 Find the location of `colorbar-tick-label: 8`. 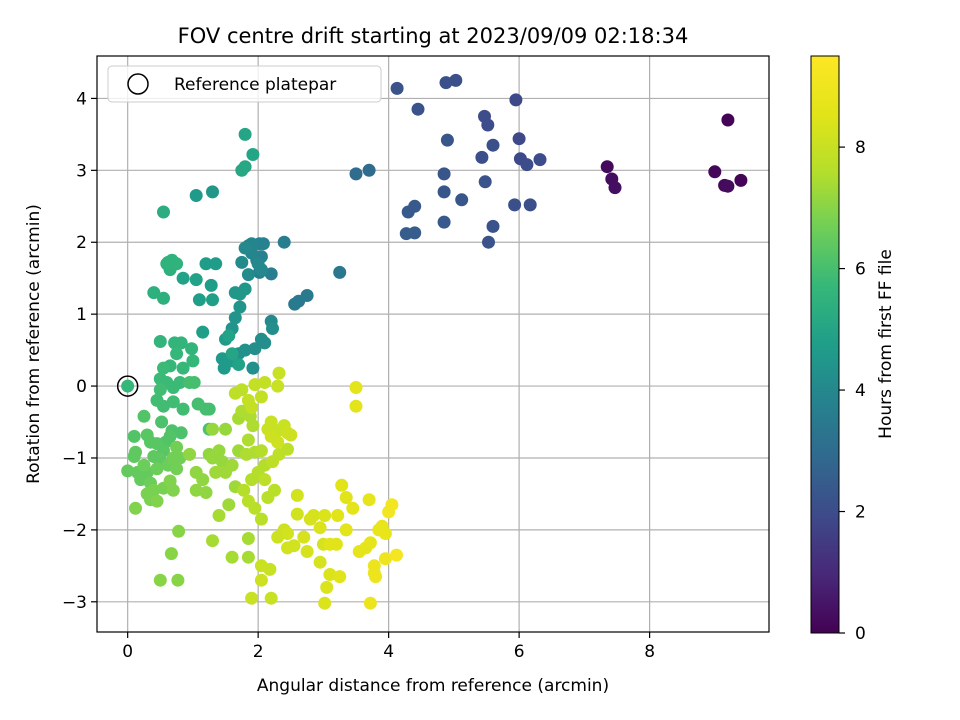

colorbar-tick-label: 8 is located at coordinates (860, 148).